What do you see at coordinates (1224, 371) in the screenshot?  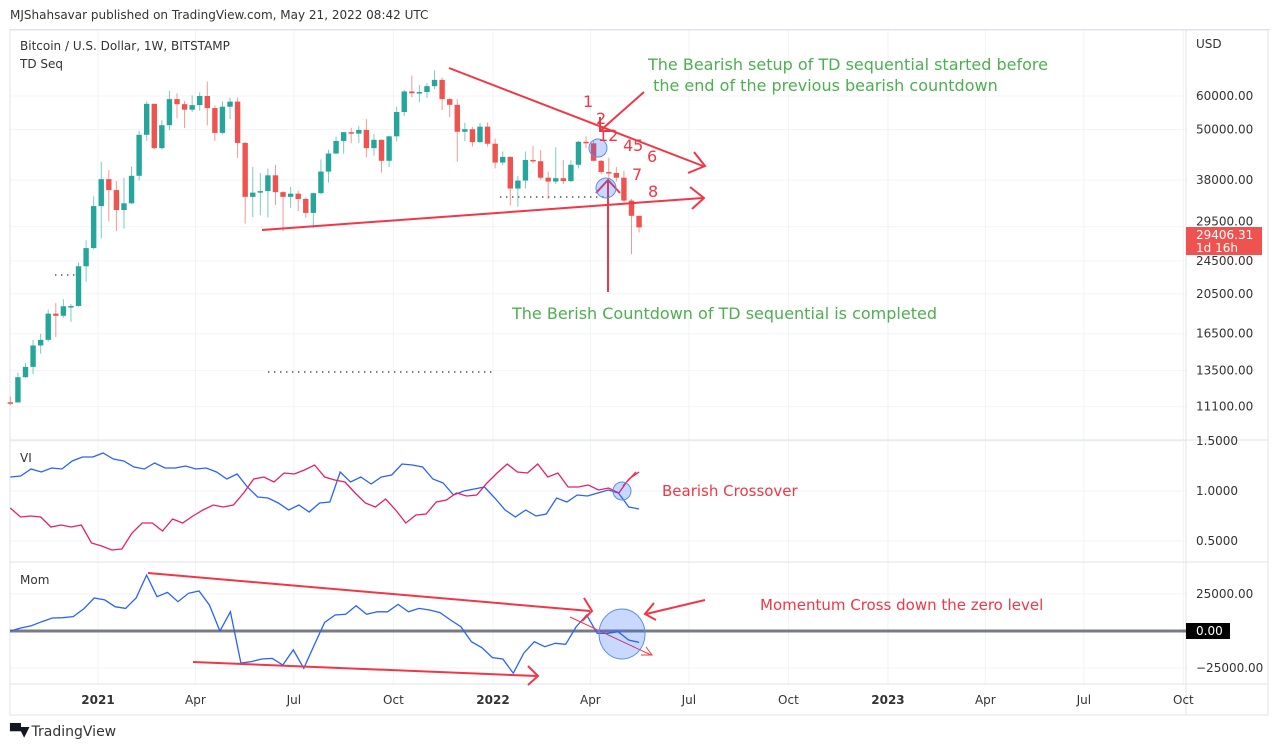 I see `price-tick-label: 13500.00` at bounding box center [1224, 371].